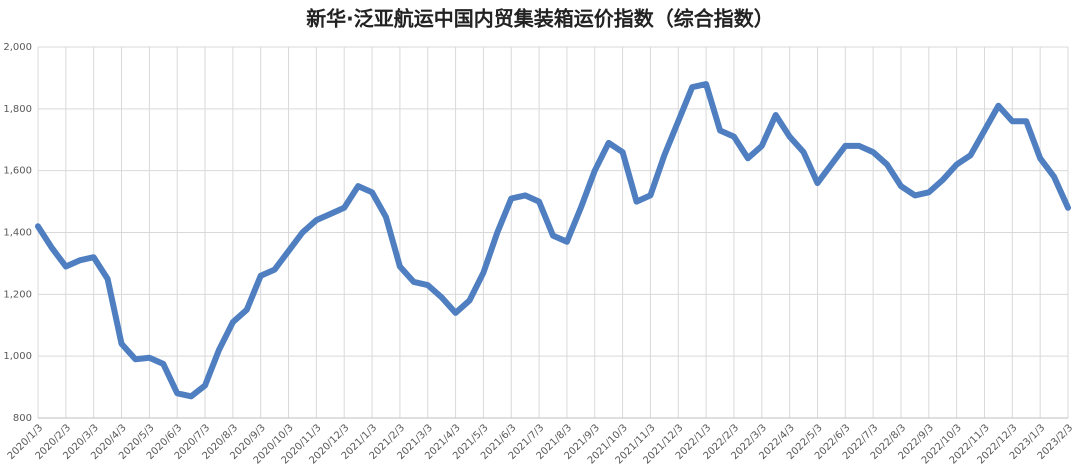 The width and height of the screenshot is (1080, 466). Describe the element at coordinates (17, 109) in the screenshot. I see `y-tick-label: 1,800` at that location.